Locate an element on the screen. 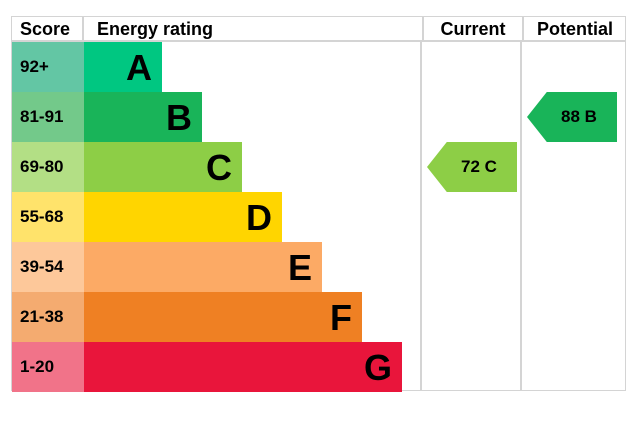 This screenshot has height=427, width=642. score-cell: 81-91 is located at coordinates (48, 117).